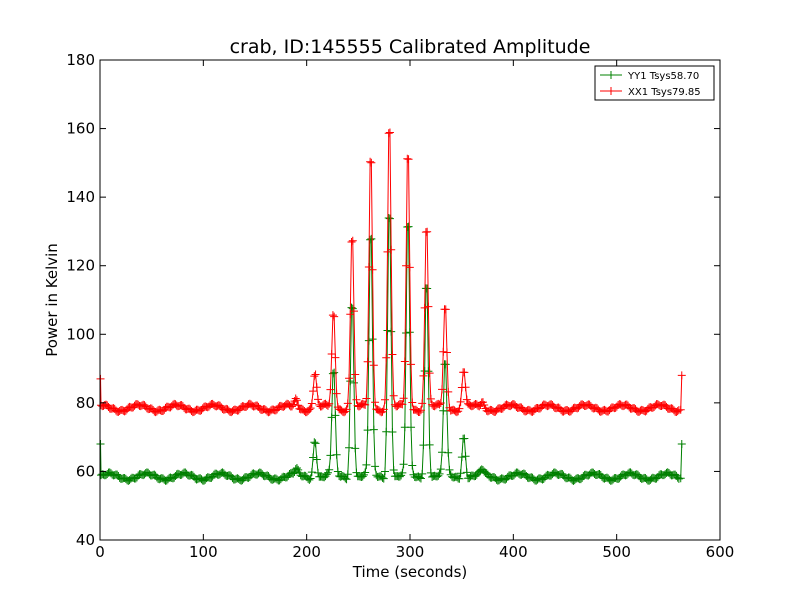 Image resolution: width=800 pixels, height=600 pixels. Describe the element at coordinates (664, 92) in the screenshot. I see `legend-label-1: XX1 Tsys79.85` at that location.